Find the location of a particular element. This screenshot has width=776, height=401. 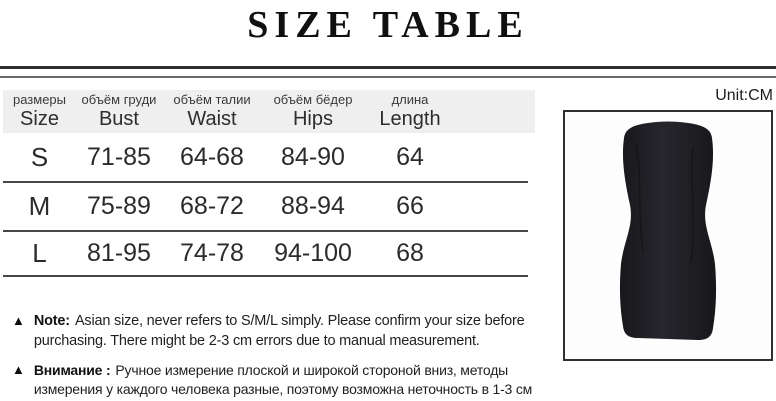

column-label-en: Length is located at coordinates (410, 119).